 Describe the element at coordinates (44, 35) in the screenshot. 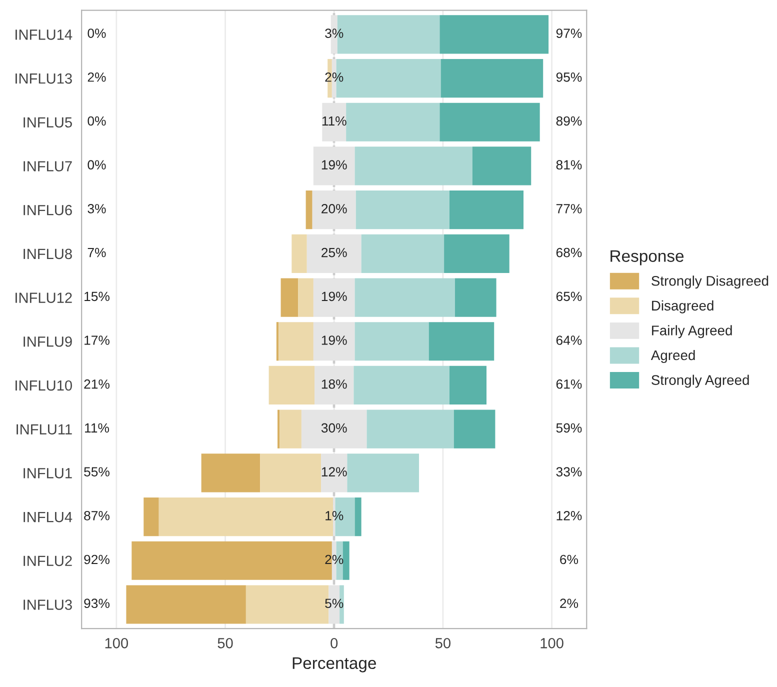

I see `y-tick-label: INFLU14` at that location.